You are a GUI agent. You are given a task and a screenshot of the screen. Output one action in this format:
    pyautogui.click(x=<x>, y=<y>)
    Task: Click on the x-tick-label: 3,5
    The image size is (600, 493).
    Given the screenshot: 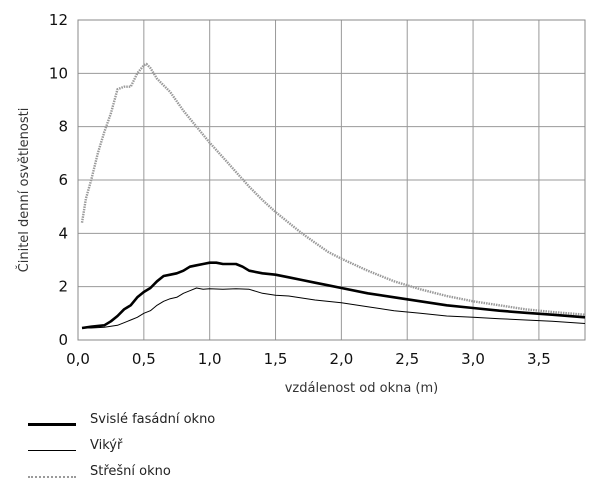 What is the action you would take?
    pyautogui.click(x=539, y=359)
    